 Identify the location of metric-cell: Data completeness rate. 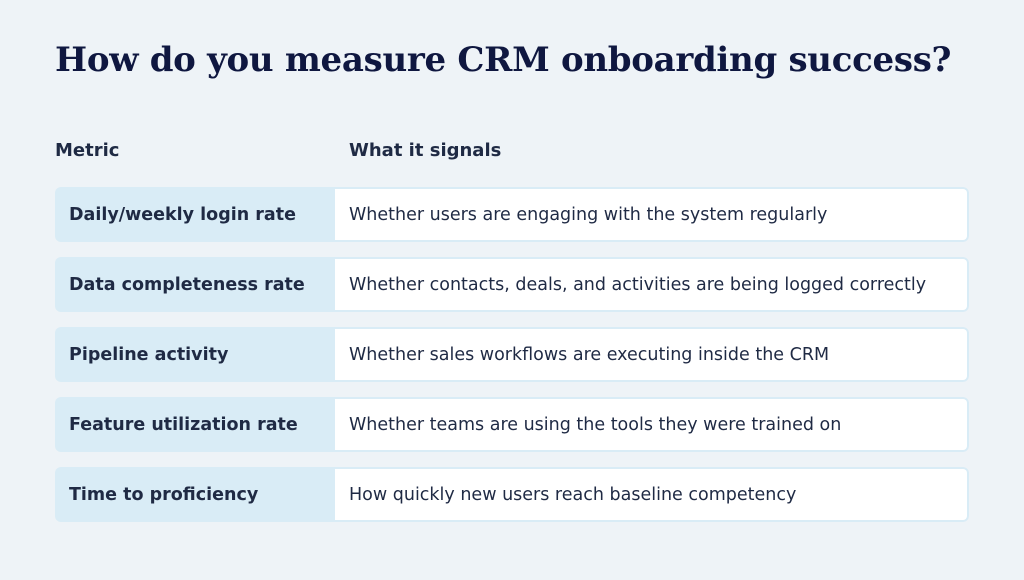
(195, 284).